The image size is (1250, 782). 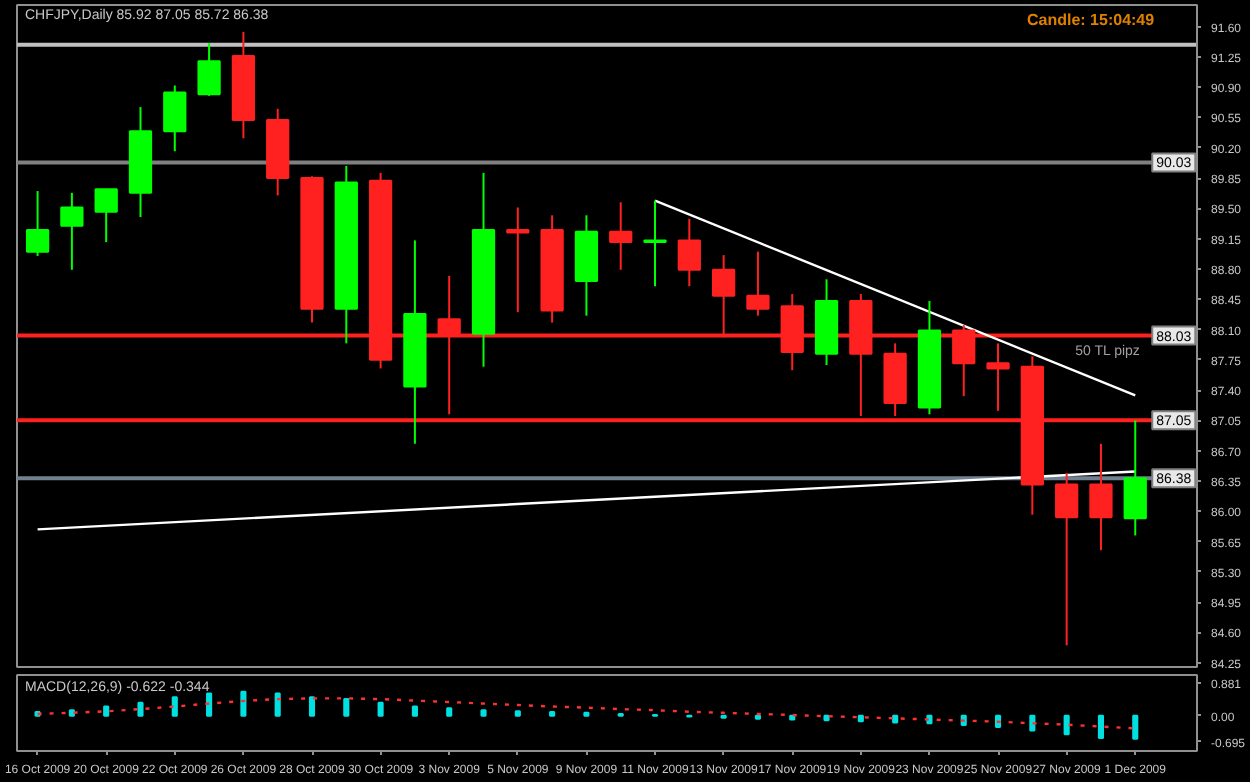 What do you see at coordinates (1091, 20) in the screenshot?
I see `annotation: Candle: 15:04:49` at bounding box center [1091, 20].